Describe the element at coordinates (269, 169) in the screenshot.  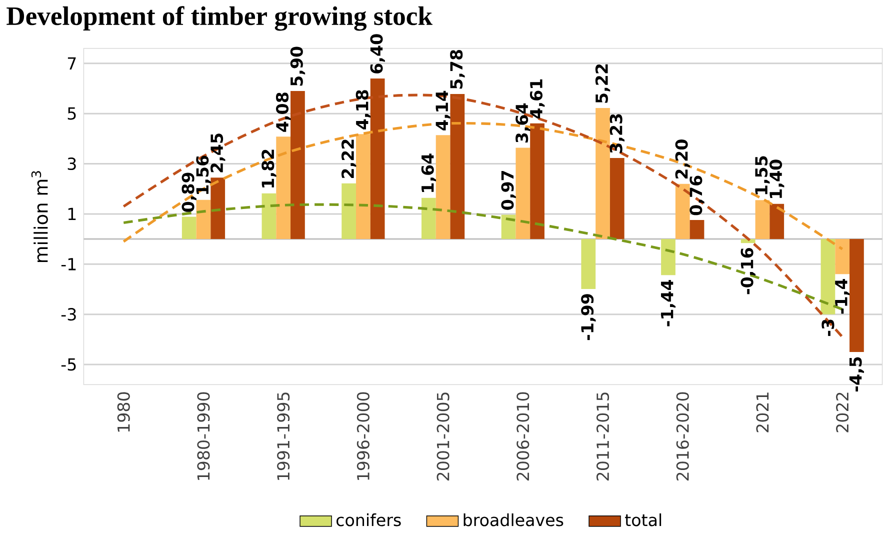
I see `data-label: 1,82` at that location.